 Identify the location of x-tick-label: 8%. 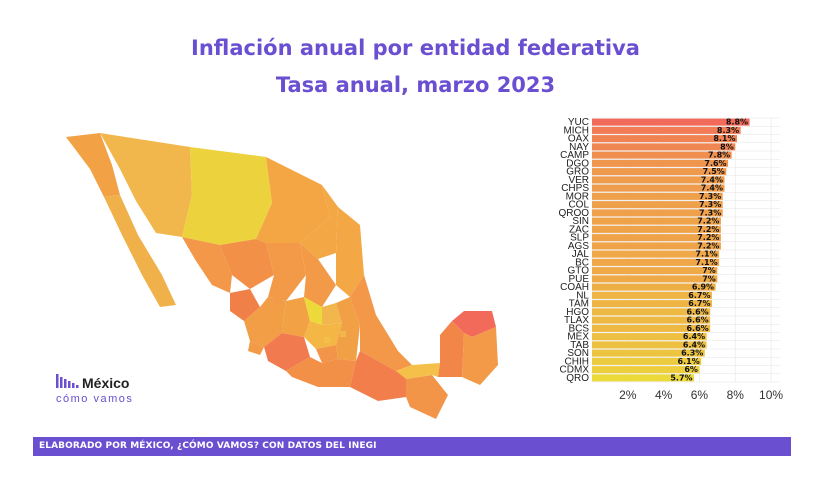
(736, 395).